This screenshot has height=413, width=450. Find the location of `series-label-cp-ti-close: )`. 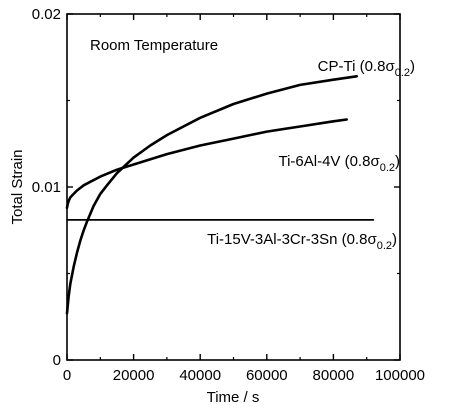

series-label-cp-ti-close: ) is located at coordinates (412, 66).